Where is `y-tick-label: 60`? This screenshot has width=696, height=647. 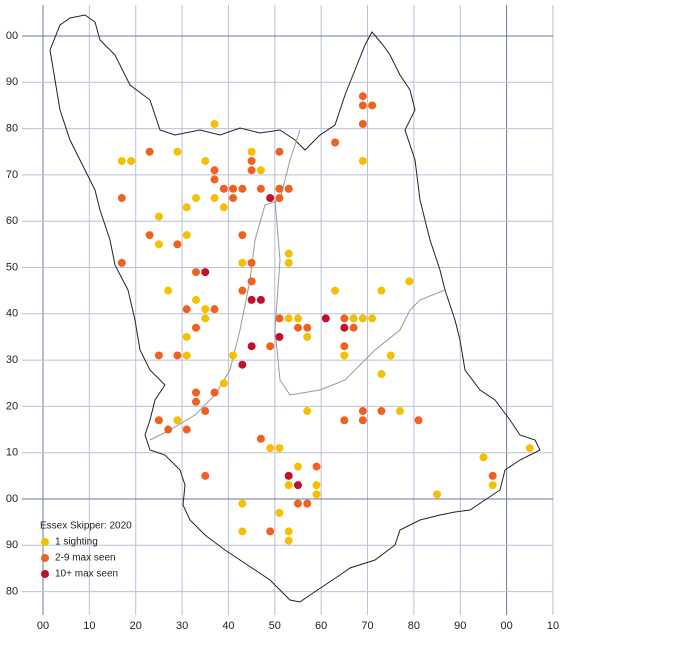
y-tick-label: 60 is located at coordinates (12, 221).